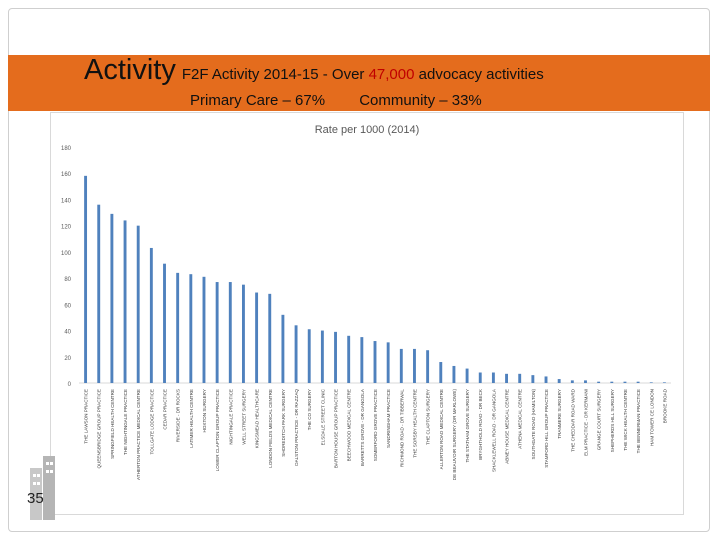  What do you see at coordinates (375, 425) in the screenshot?
I see `x-tick-label: SOMERFORD GROVE PRACTICE` at bounding box center [375, 425].